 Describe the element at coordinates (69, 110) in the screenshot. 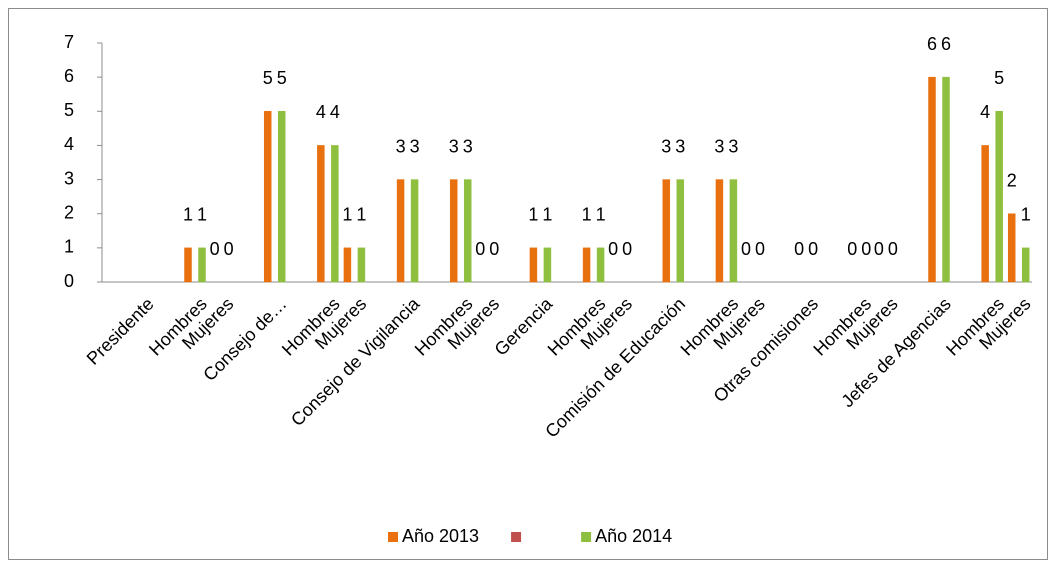

I see `y-tick-label: 5` at that location.